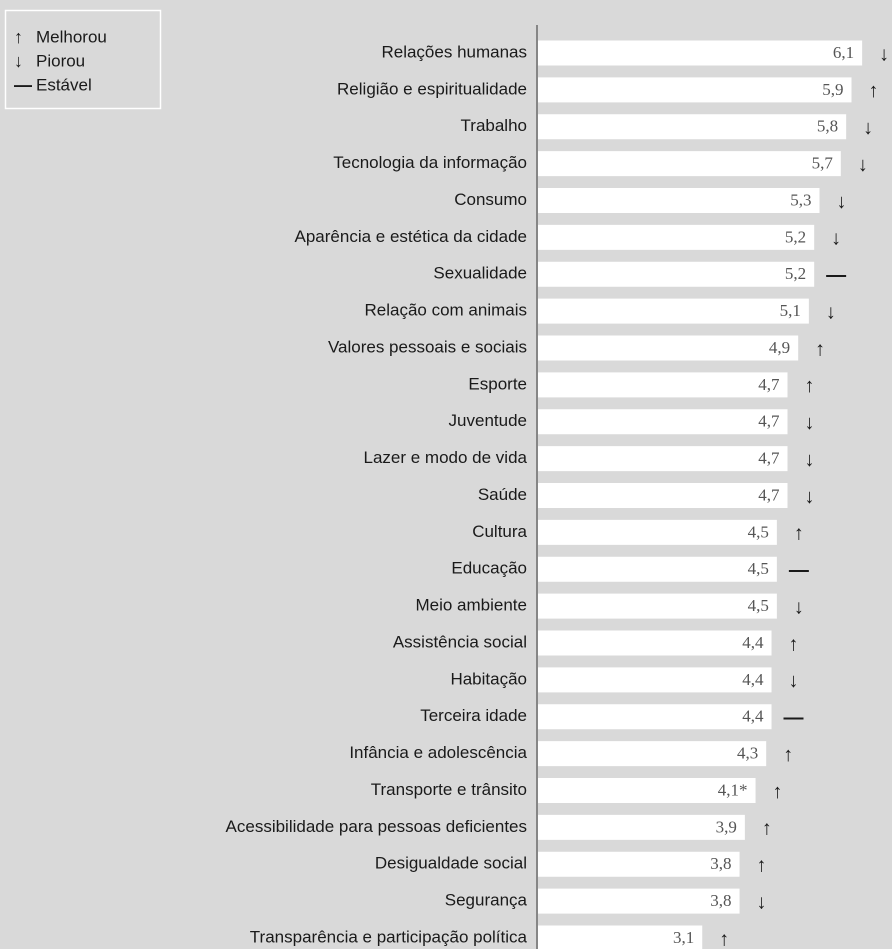 Image resolution: width=892 pixels, height=949 pixels. What do you see at coordinates (488, 678) in the screenshot?
I see `category-label: Habitação` at bounding box center [488, 678].